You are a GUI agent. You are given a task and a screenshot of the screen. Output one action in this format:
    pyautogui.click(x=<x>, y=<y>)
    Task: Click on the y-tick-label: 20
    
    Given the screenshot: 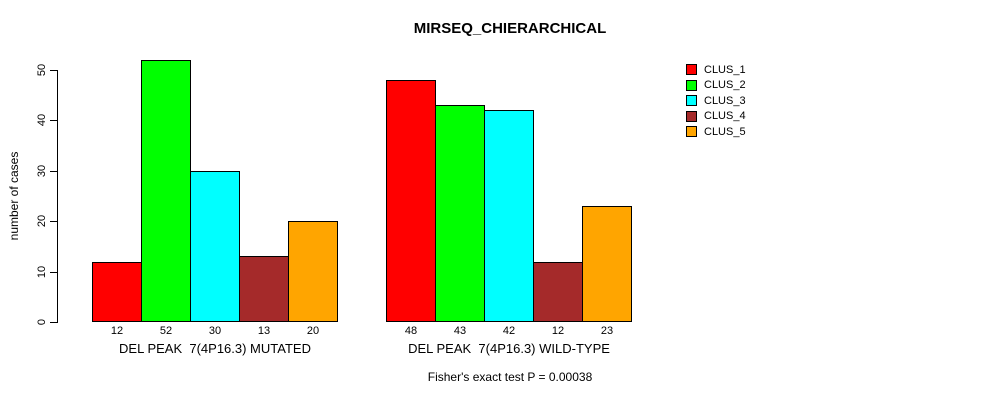 What is the action you would take?
    pyautogui.click(x=42, y=221)
    